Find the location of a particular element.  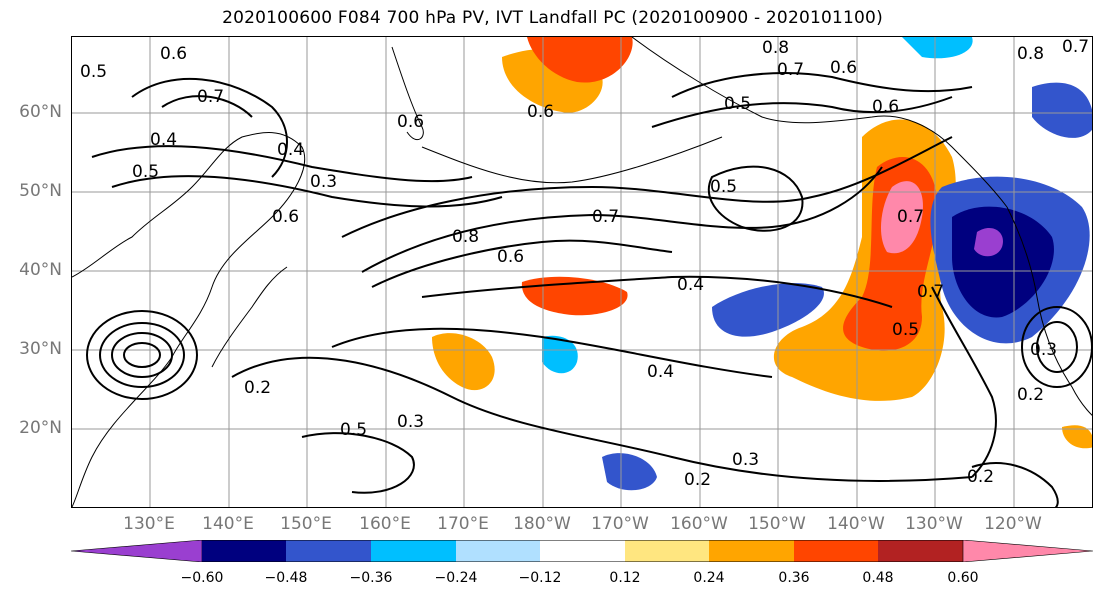

lat-label-40n: 40°N is located at coordinates (40, 270).